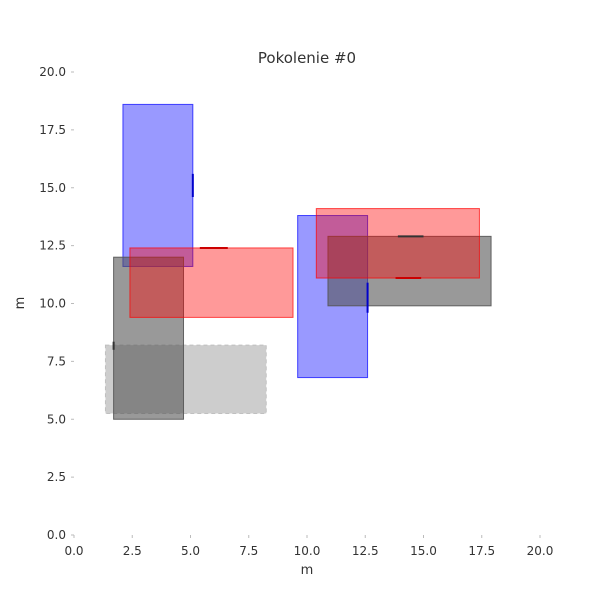 This screenshot has width=600, height=600. What do you see at coordinates (52, 130) in the screenshot?
I see `y-tick-label: 17.5` at bounding box center [52, 130].